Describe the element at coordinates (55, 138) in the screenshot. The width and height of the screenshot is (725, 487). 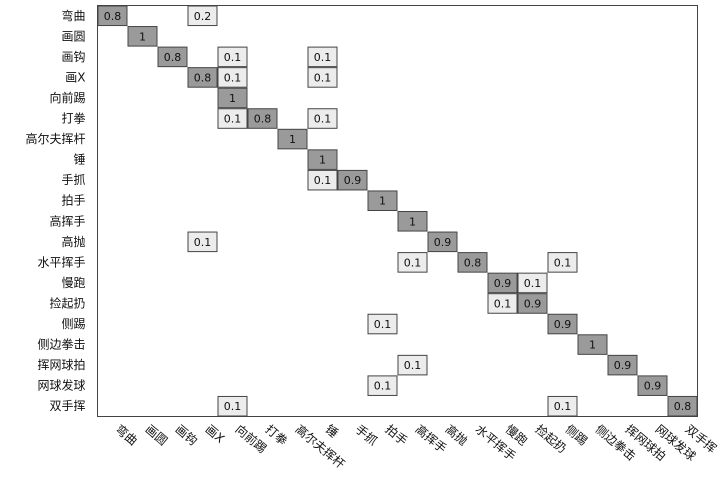
I see `y-tick-label: 高尔夫挥杆` at that location.